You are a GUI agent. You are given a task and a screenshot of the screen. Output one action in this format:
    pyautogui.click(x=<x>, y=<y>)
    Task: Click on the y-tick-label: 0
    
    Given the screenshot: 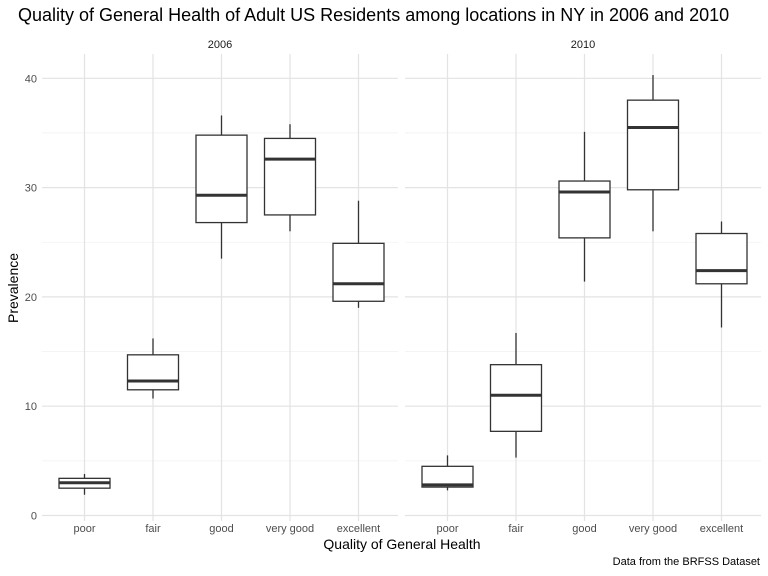 What is the action you would take?
    pyautogui.click(x=34, y=517)
    